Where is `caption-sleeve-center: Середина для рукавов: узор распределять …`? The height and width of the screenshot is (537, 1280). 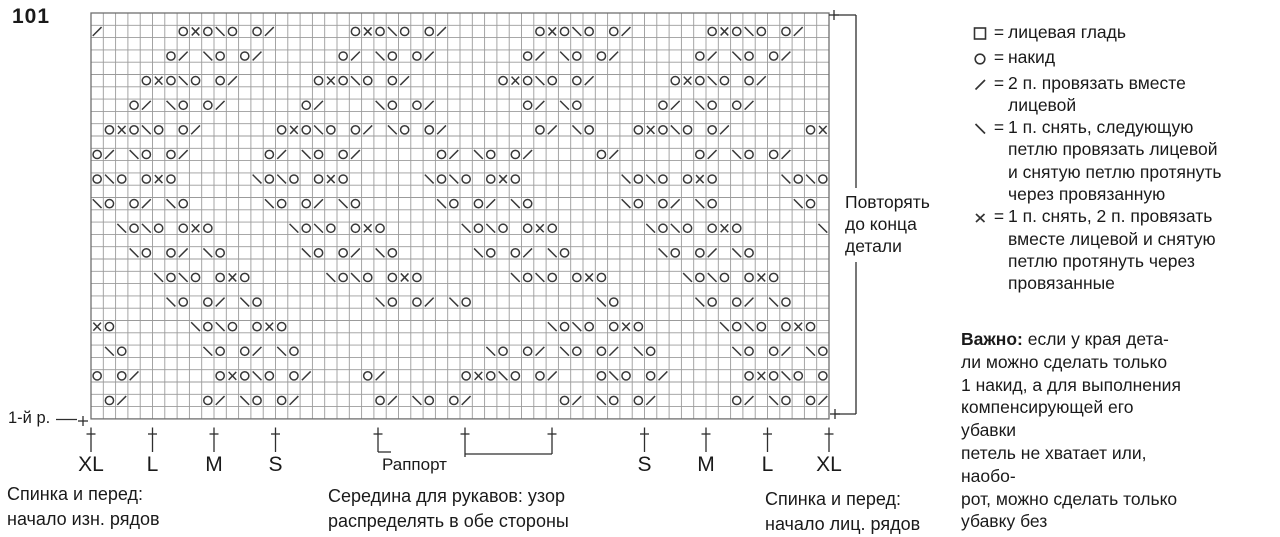 caption-sleeve-center: Середина для рукавов: узор распределять … is located at coordinates (448, 509).